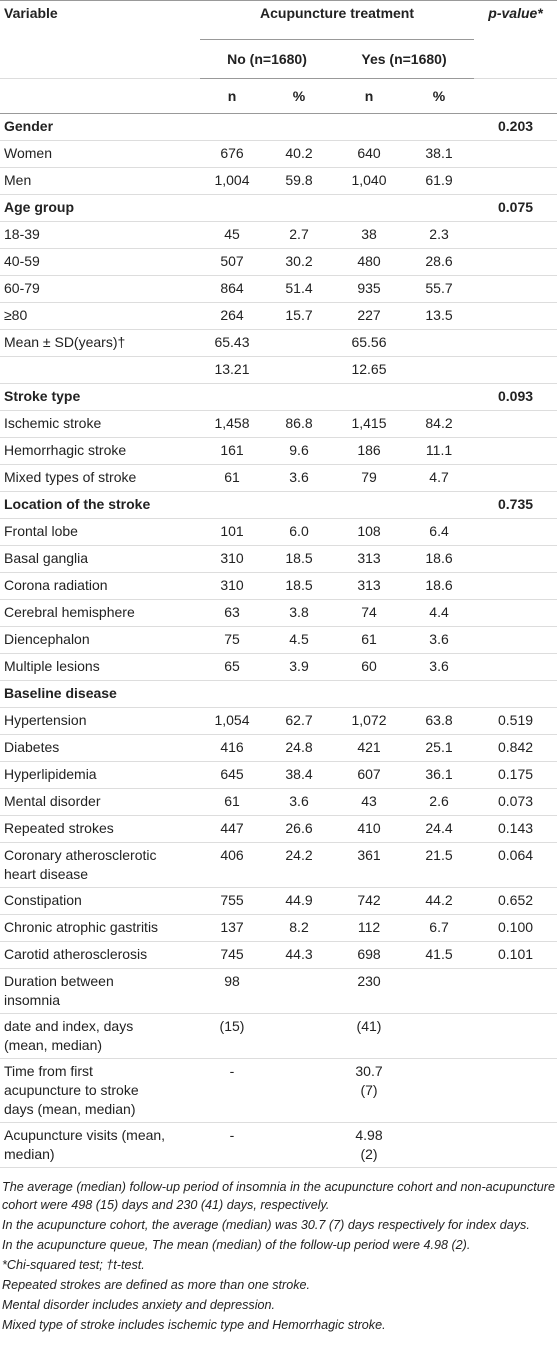 This screenshot has height=1371, width=557. Describe the element at coordinates (232, 901) in the screenshot. I see `cell: 755` at that location.